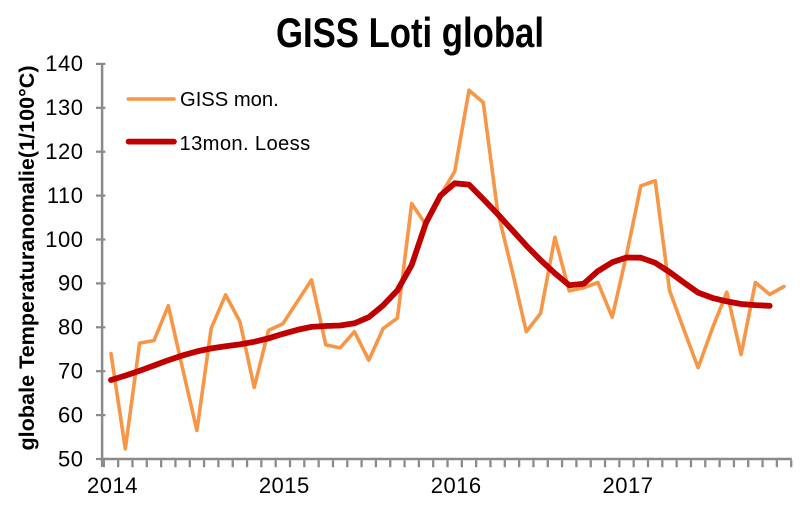 The width and height of the screenshot is (810, 518). Describe the element at coordinates (64, 239) in the screenshot. I see `svg-text: 100` at that location.